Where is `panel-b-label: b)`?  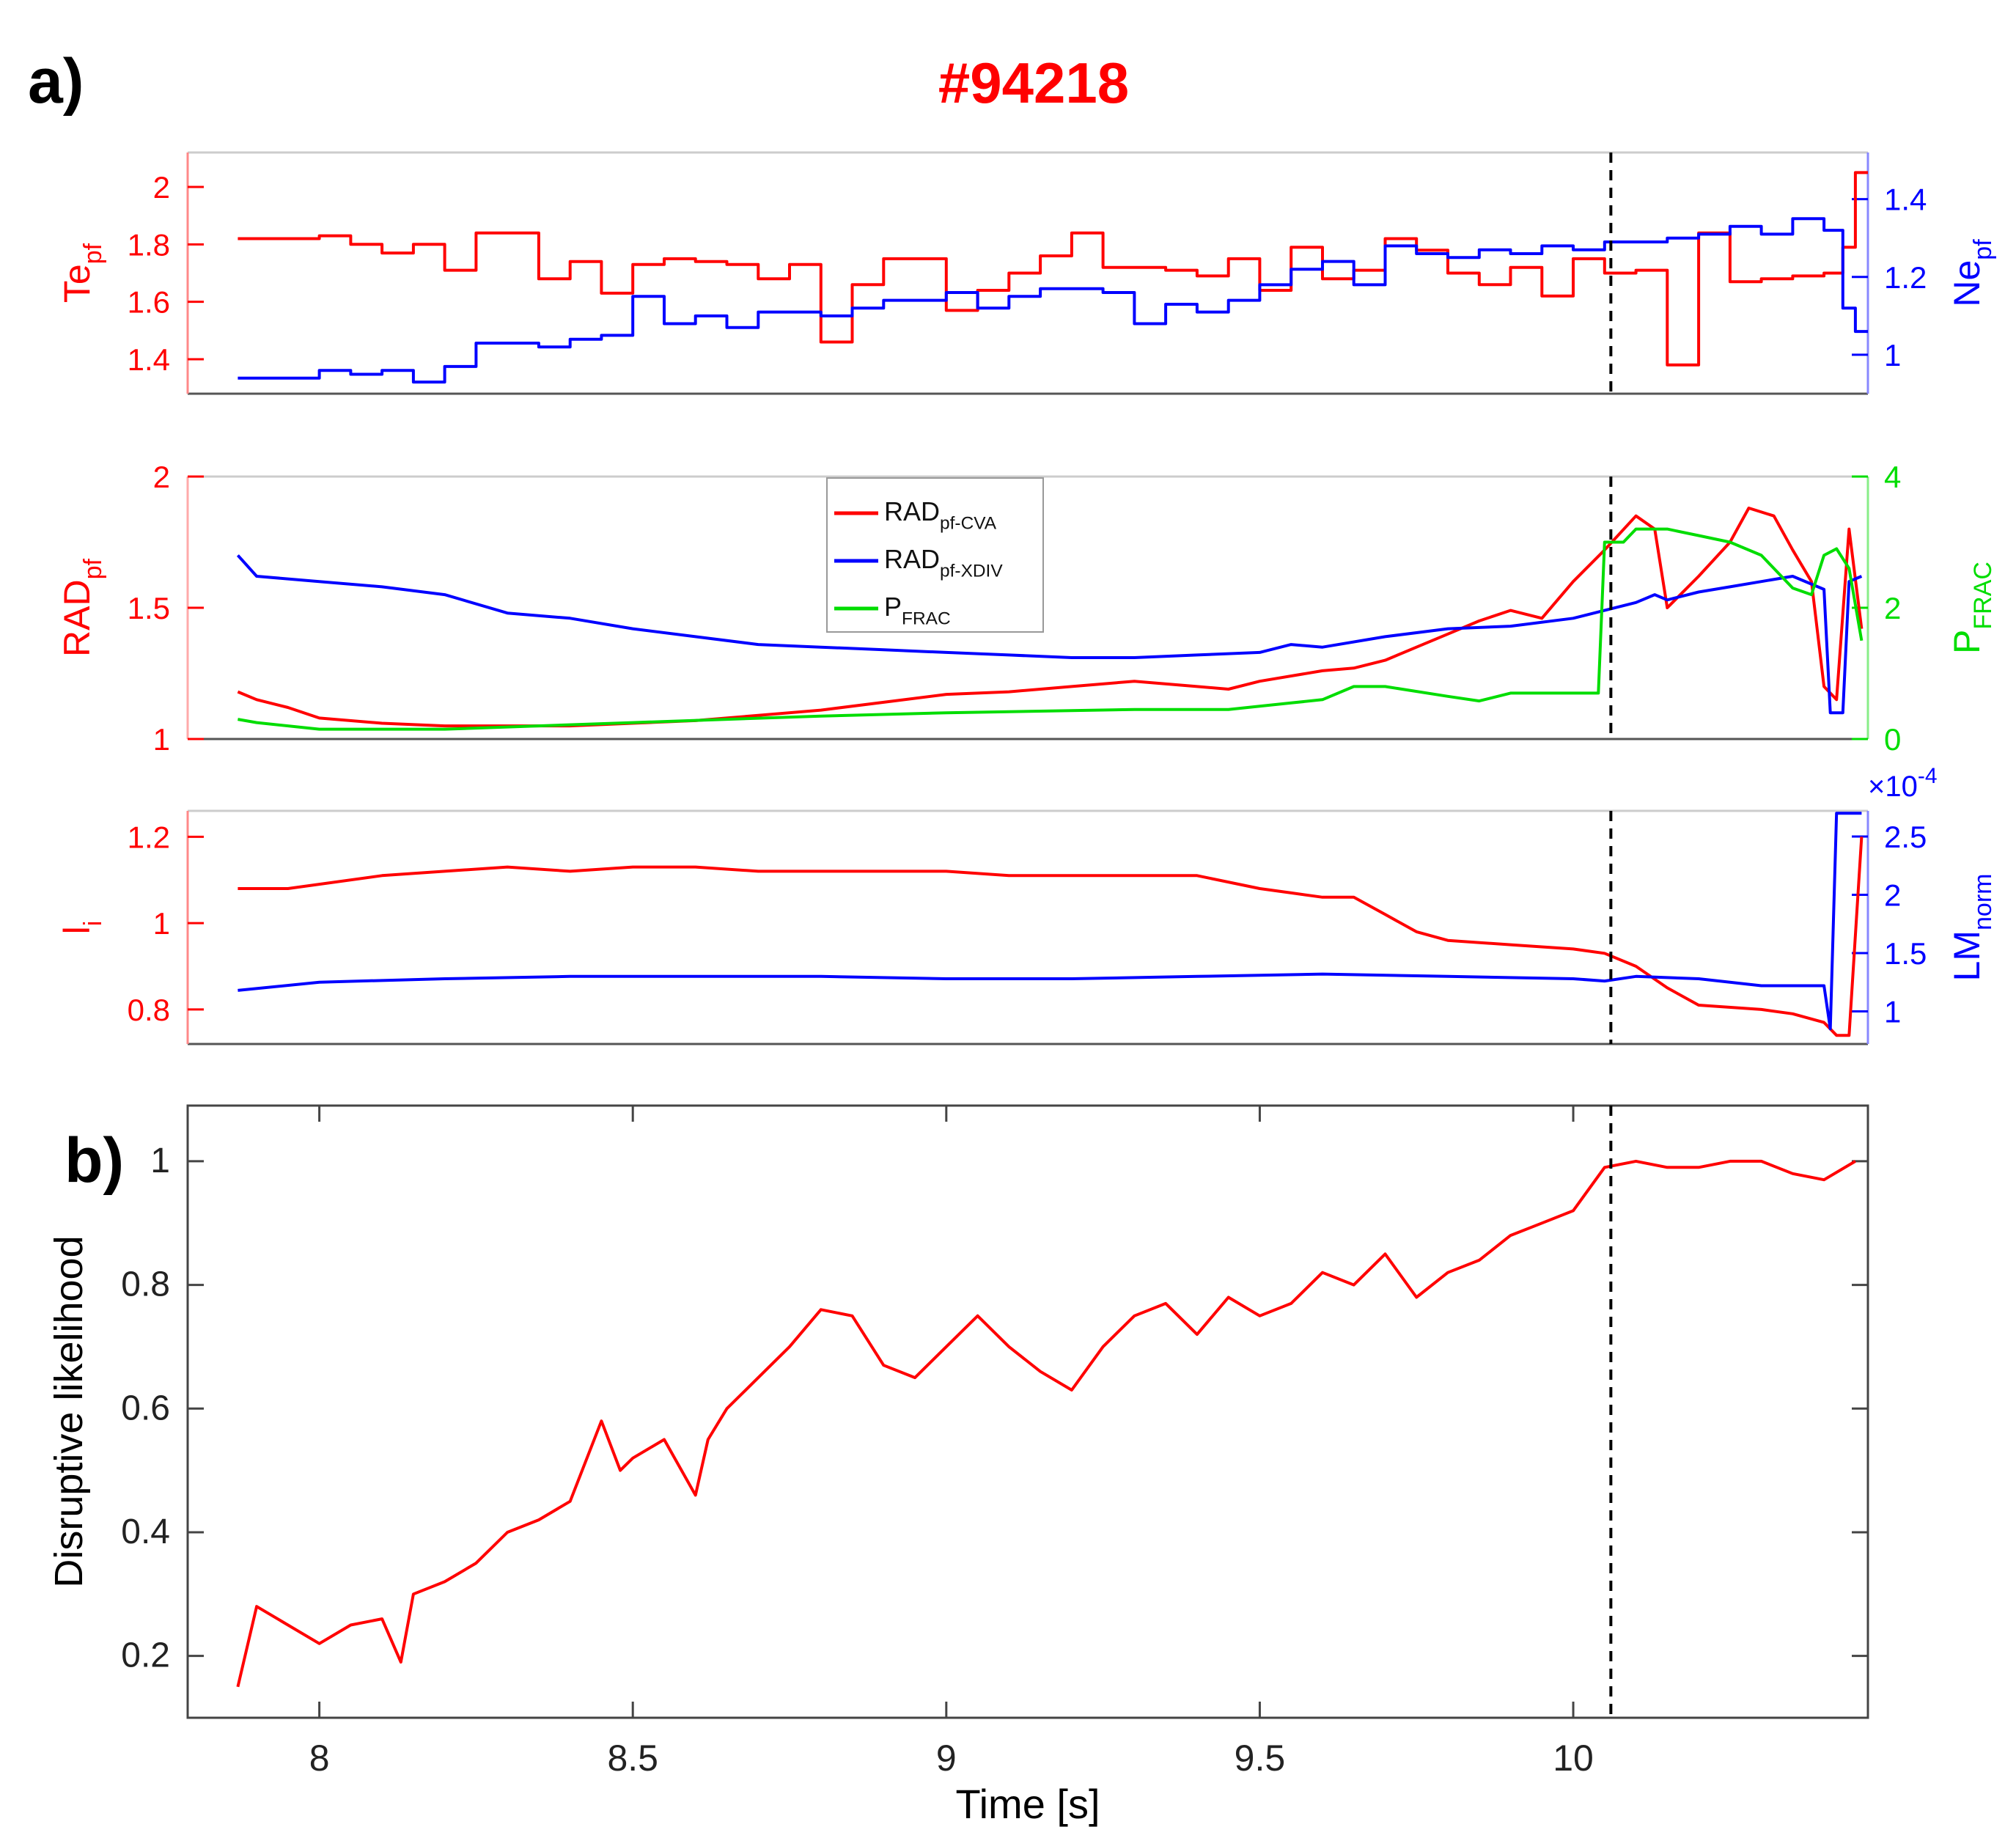 panel-b-label: b) is located at coordinates (94, 1160).